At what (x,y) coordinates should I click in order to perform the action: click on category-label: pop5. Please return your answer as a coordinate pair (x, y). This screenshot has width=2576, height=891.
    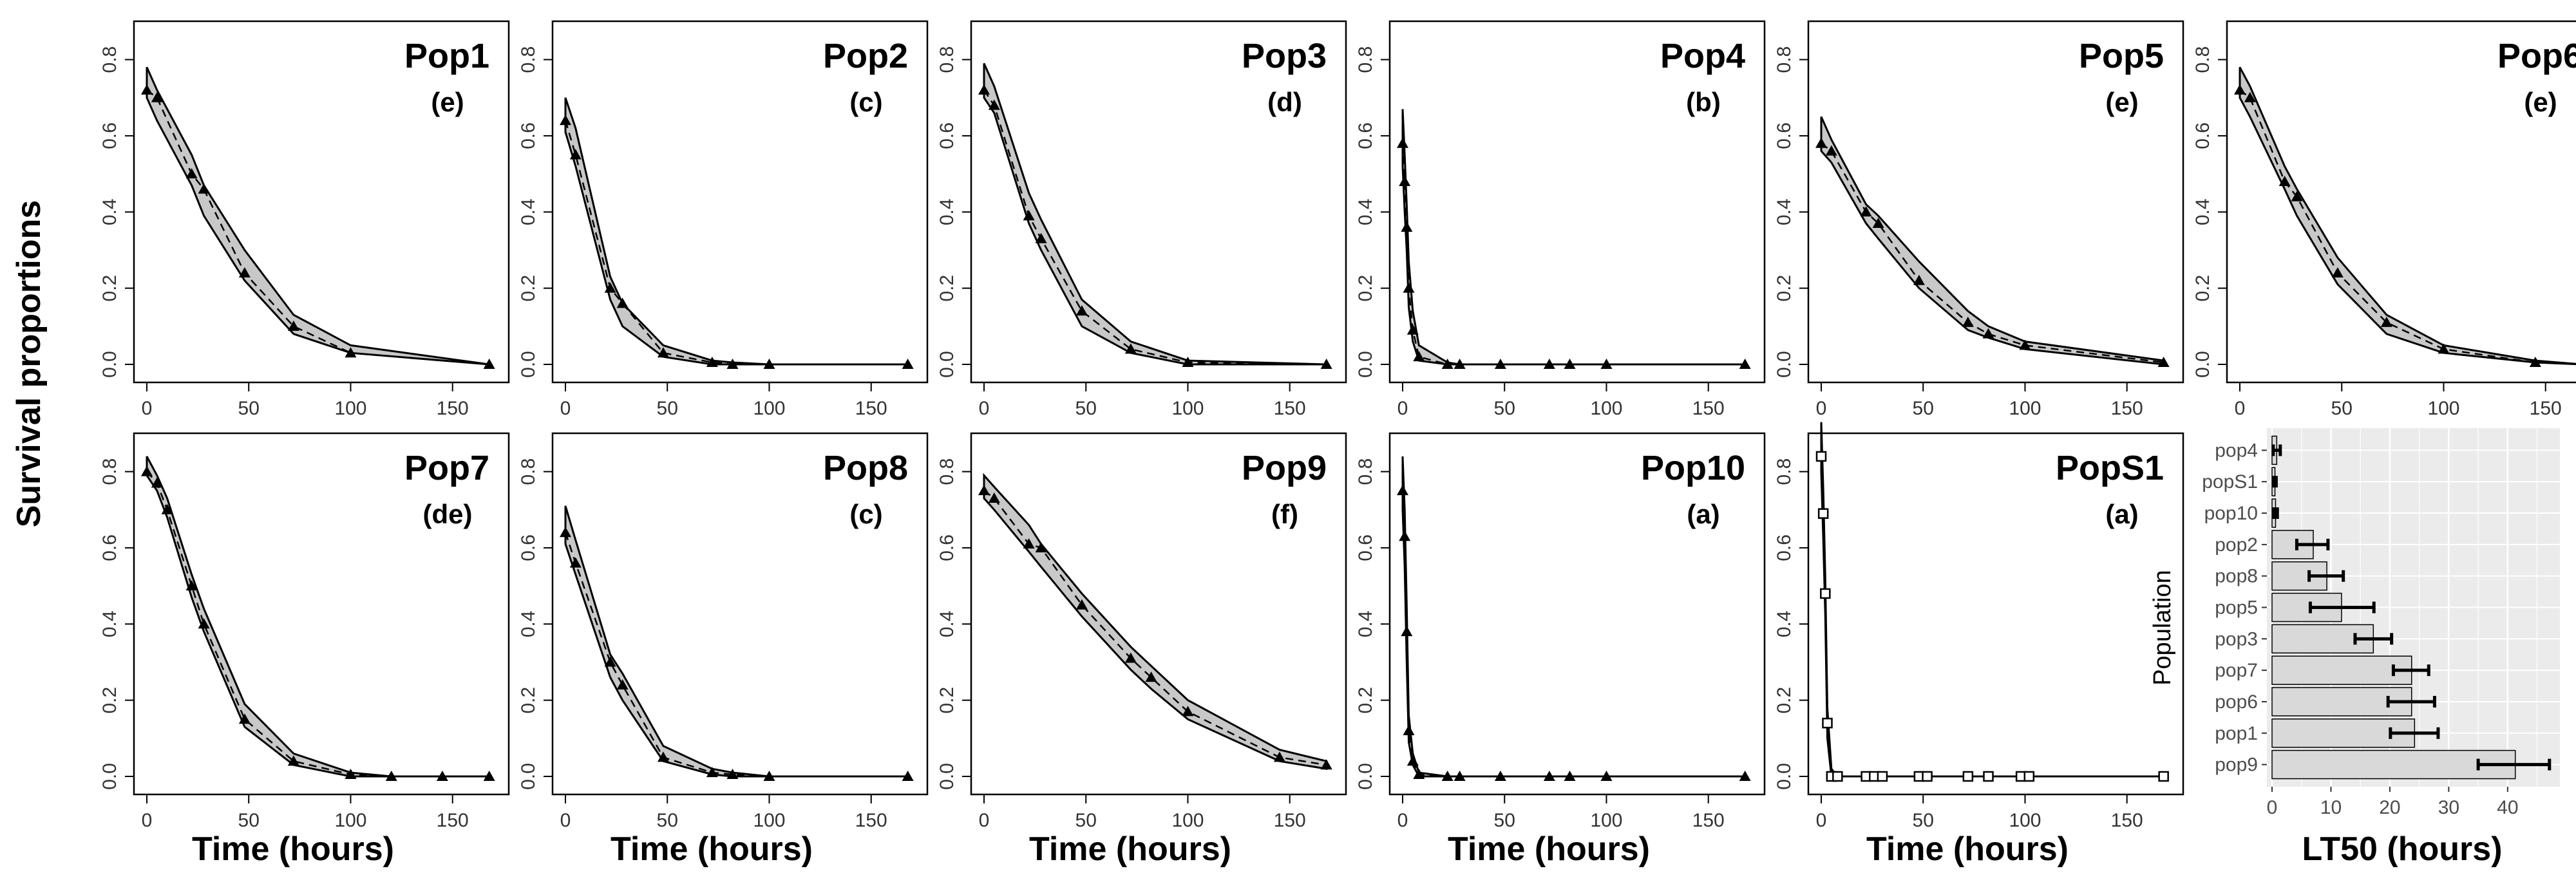
    Looking at the image, I should click on (2236, 608).